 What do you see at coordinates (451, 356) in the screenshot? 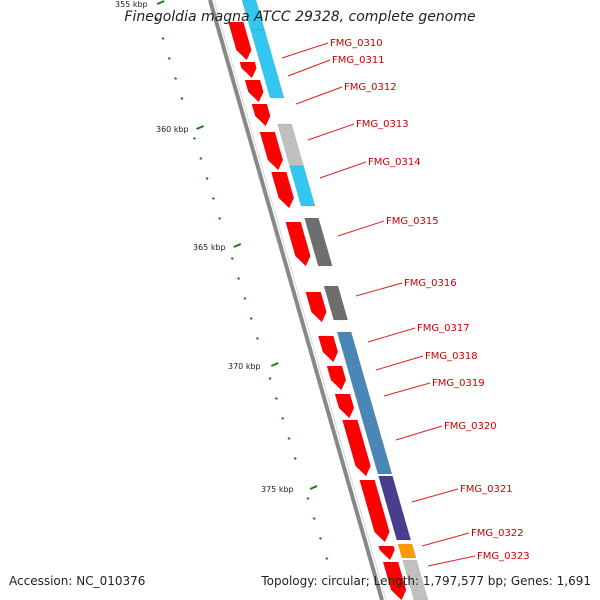
I see `gene-label-fmg_0318: FMG_0318` at bounding box center [451, 356].